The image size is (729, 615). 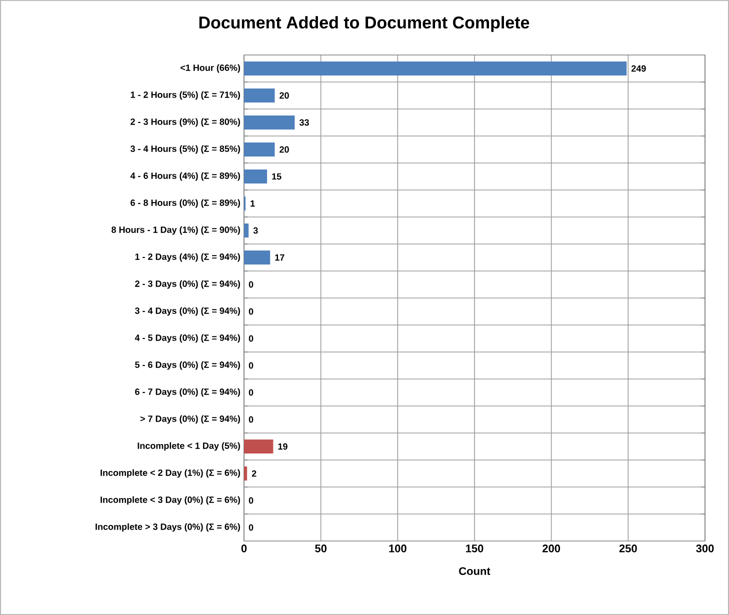 I want to click on y-tick-label: Incomplete < 3 Day (0%) (Σ = 6%), so click(x=170, y=500).